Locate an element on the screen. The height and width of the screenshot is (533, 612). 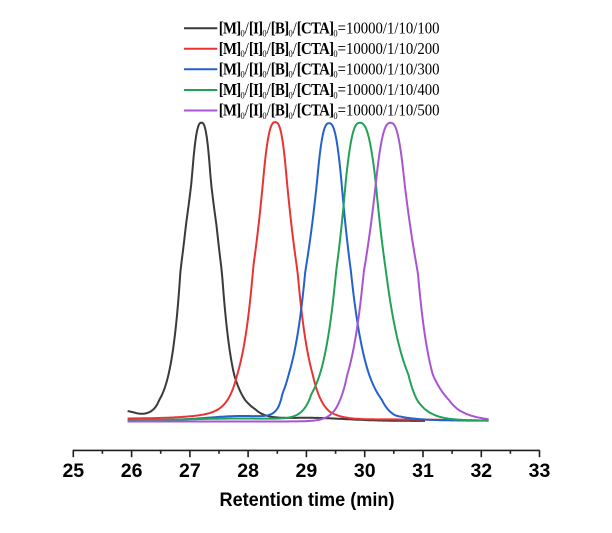
svg-text: 32 is located at coordinates (481, 471).